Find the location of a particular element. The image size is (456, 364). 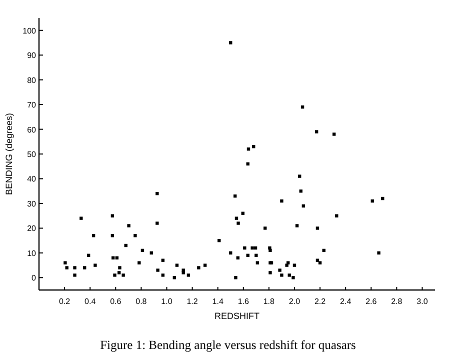

x-tick-label: 2.0 is located at coordinates (294, 301).